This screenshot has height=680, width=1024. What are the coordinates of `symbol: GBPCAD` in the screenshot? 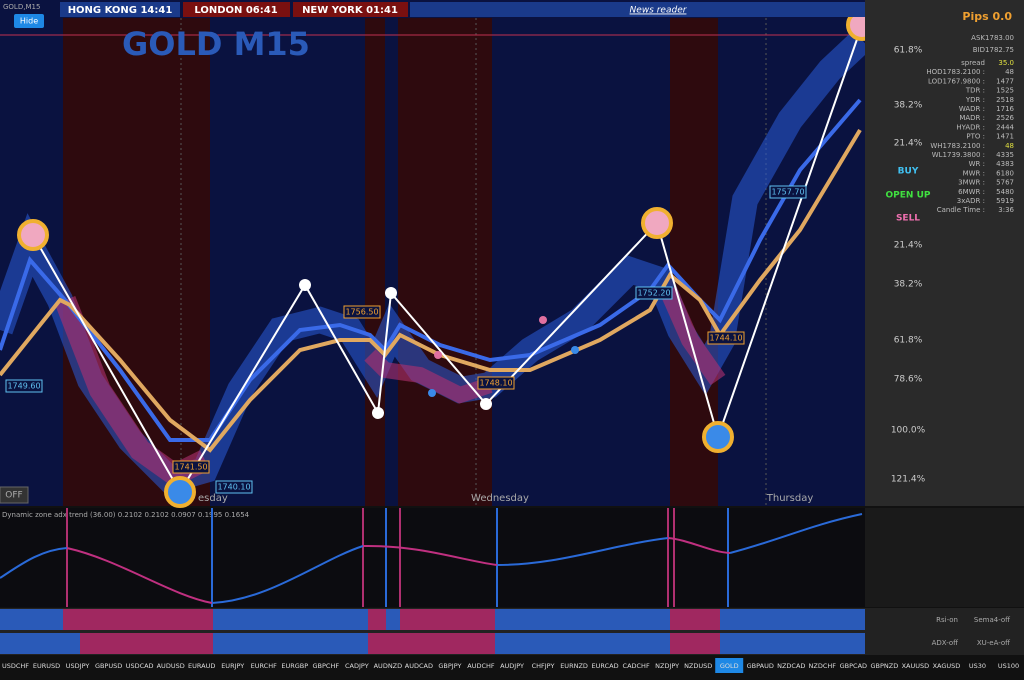 It's located at (853, 666).